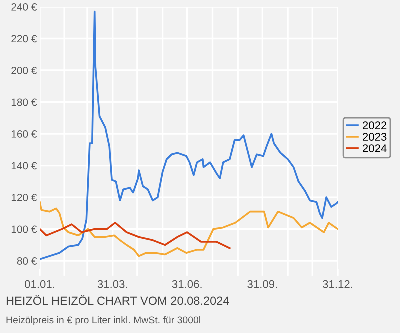 Image resolution: width=400 pixels, height=333 pixels. Describe the element at coordinates (25, 102) in the screenshot. I see `y-tick-label: 180 €` at that location.